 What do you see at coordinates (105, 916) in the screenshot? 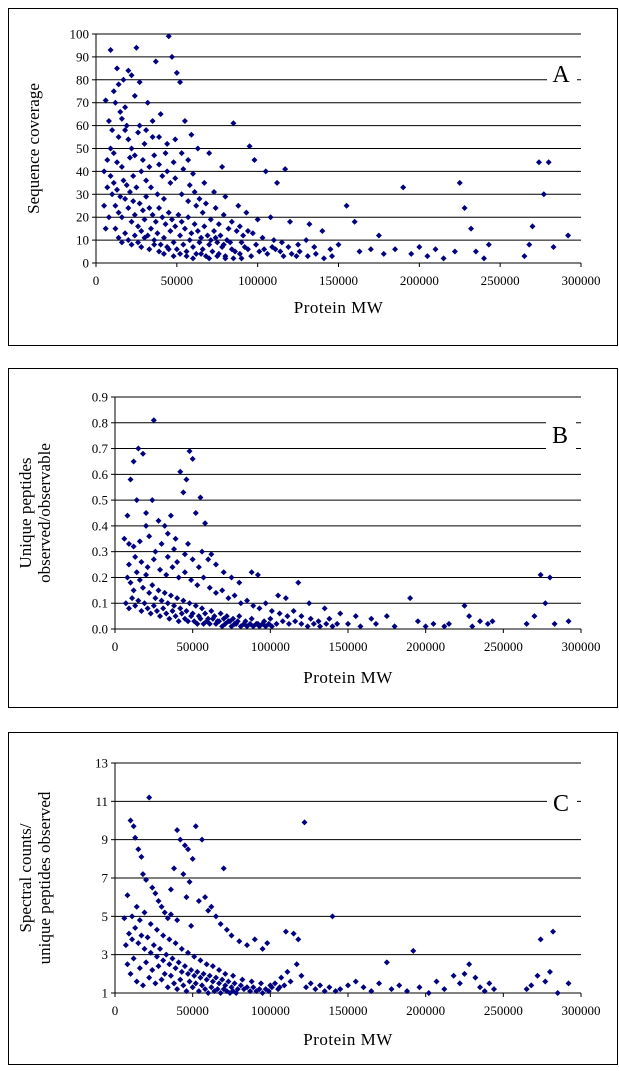
I see `y-tick-label: 5` at bounding box center [105, 916].